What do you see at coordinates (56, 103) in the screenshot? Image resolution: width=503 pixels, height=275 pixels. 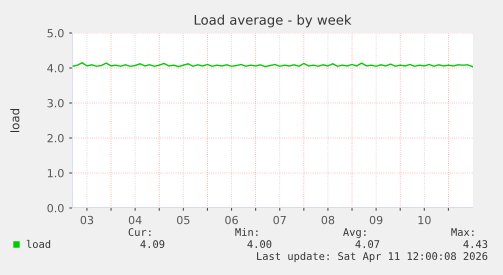 I see `y-tick-label: 3.0` at bounding box center [56, 103].